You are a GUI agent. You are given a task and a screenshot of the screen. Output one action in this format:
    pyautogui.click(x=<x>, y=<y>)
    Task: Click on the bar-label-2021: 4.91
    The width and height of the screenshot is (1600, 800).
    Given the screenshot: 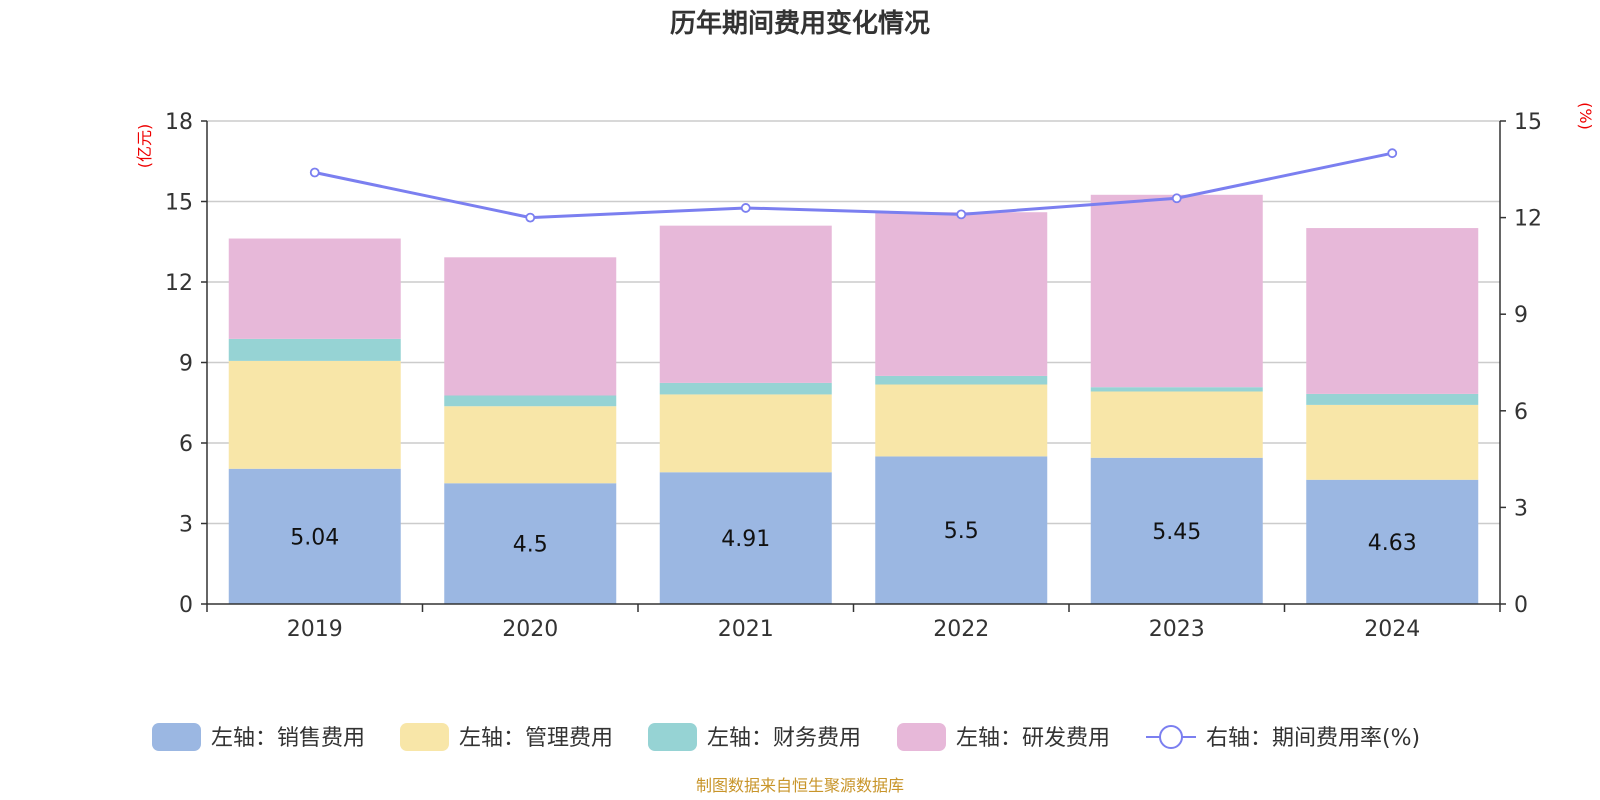 What is the action you would take?
    pyautogui.click(x=745, y=539)
    